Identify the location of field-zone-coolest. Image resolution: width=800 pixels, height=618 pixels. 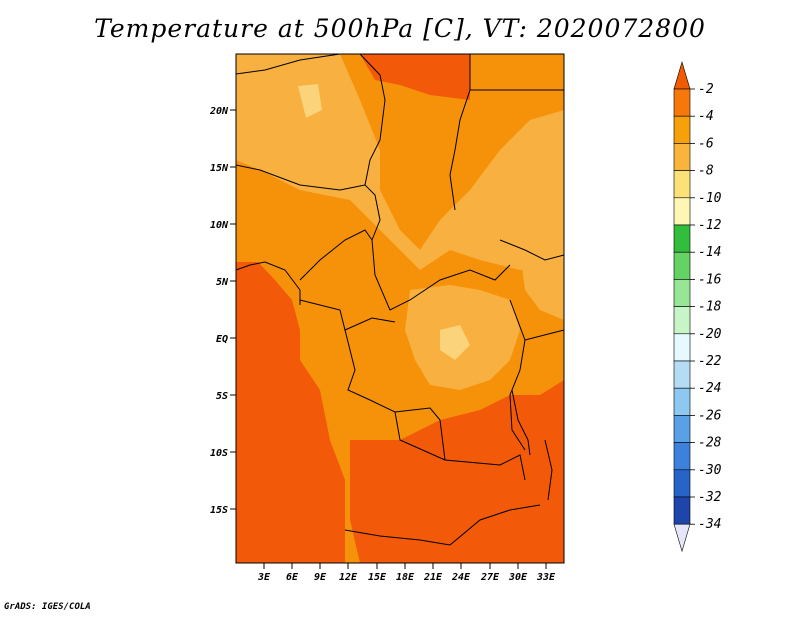
(310, 101).